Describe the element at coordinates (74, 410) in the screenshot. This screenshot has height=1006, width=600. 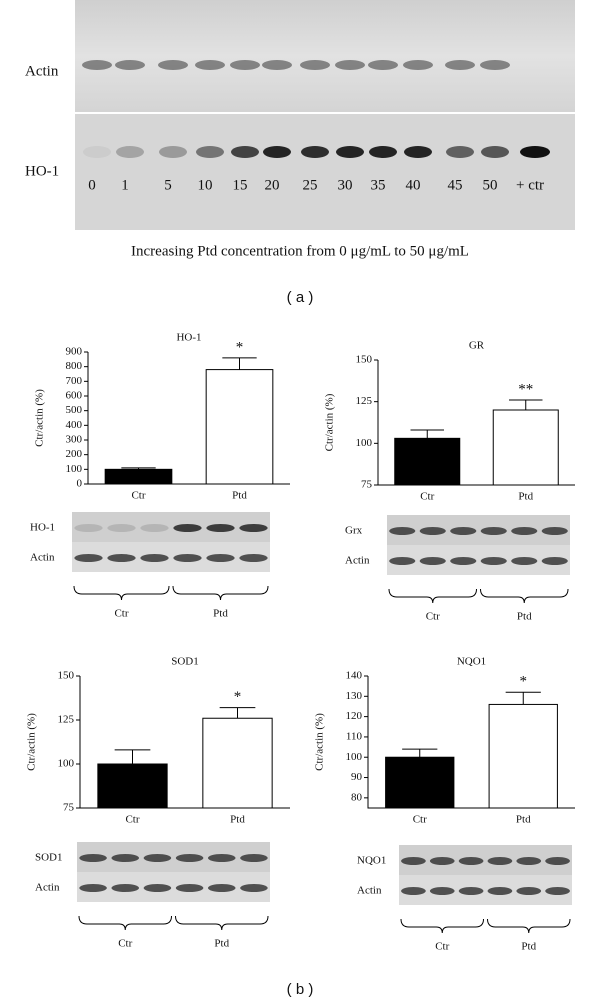
I see `y-tick-label: 500` at that location.